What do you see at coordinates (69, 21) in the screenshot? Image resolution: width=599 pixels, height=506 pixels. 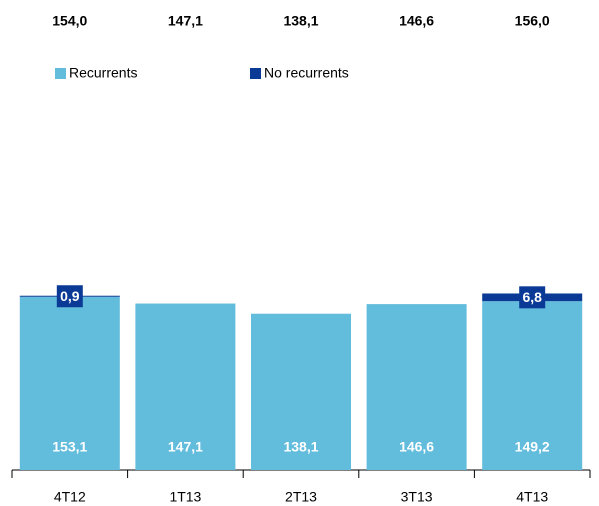 I see `total-label: 154,0` at bounding box center [69, 21].